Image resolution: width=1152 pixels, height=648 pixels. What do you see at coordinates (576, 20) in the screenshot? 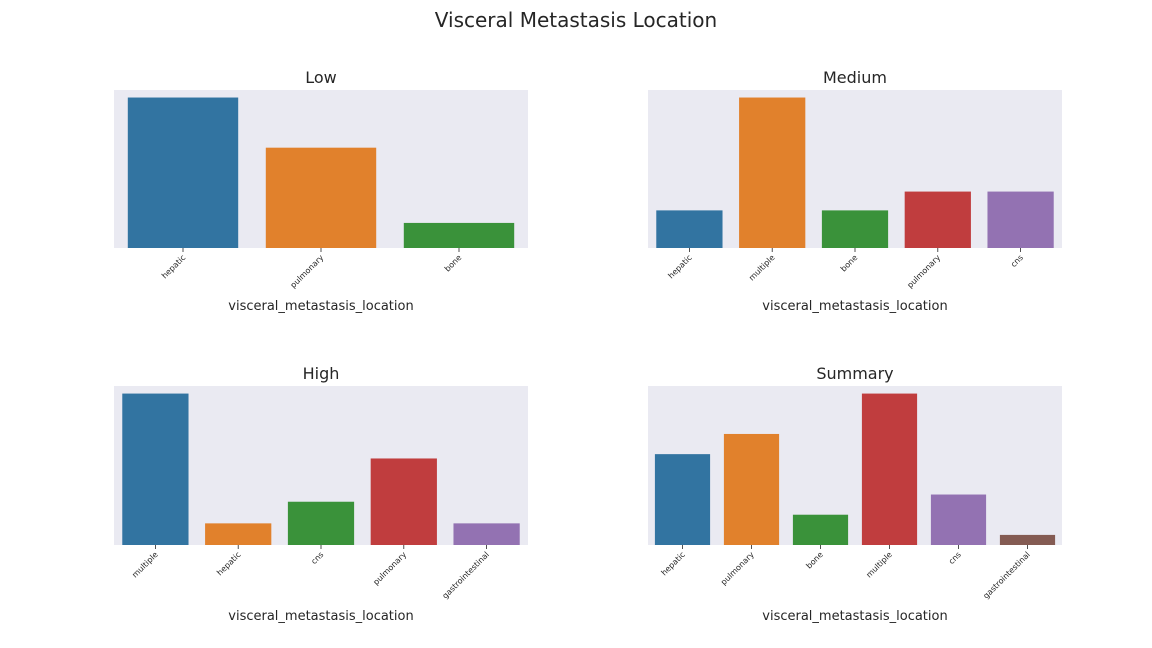
I see `page-title: Visceral Metastasis Location` at bounding box center [576, 20].